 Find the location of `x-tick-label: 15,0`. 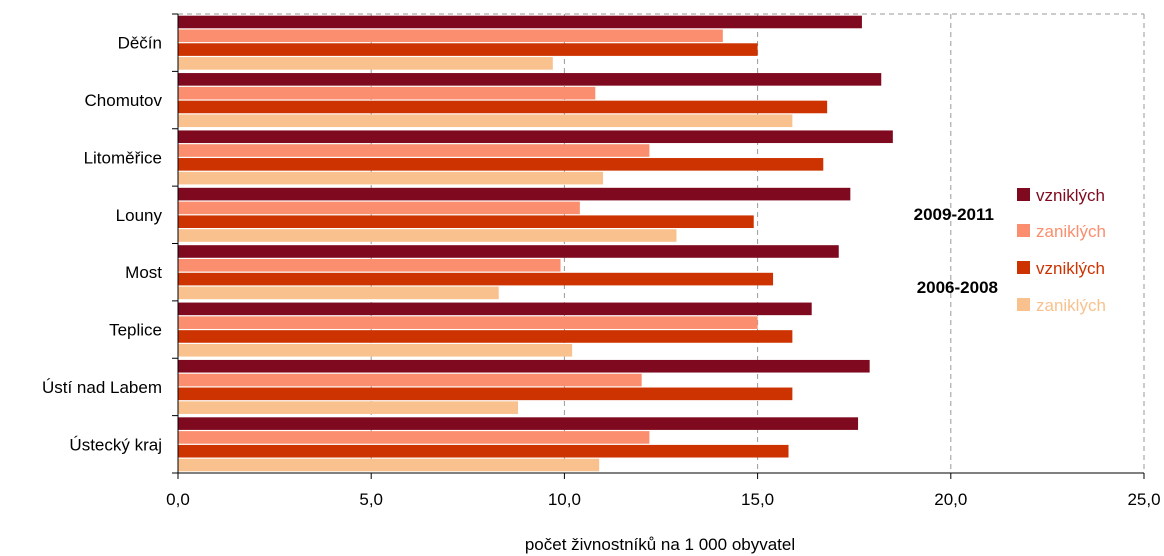

x-tick-label: 15,0 is located at coordinates (757, 499).